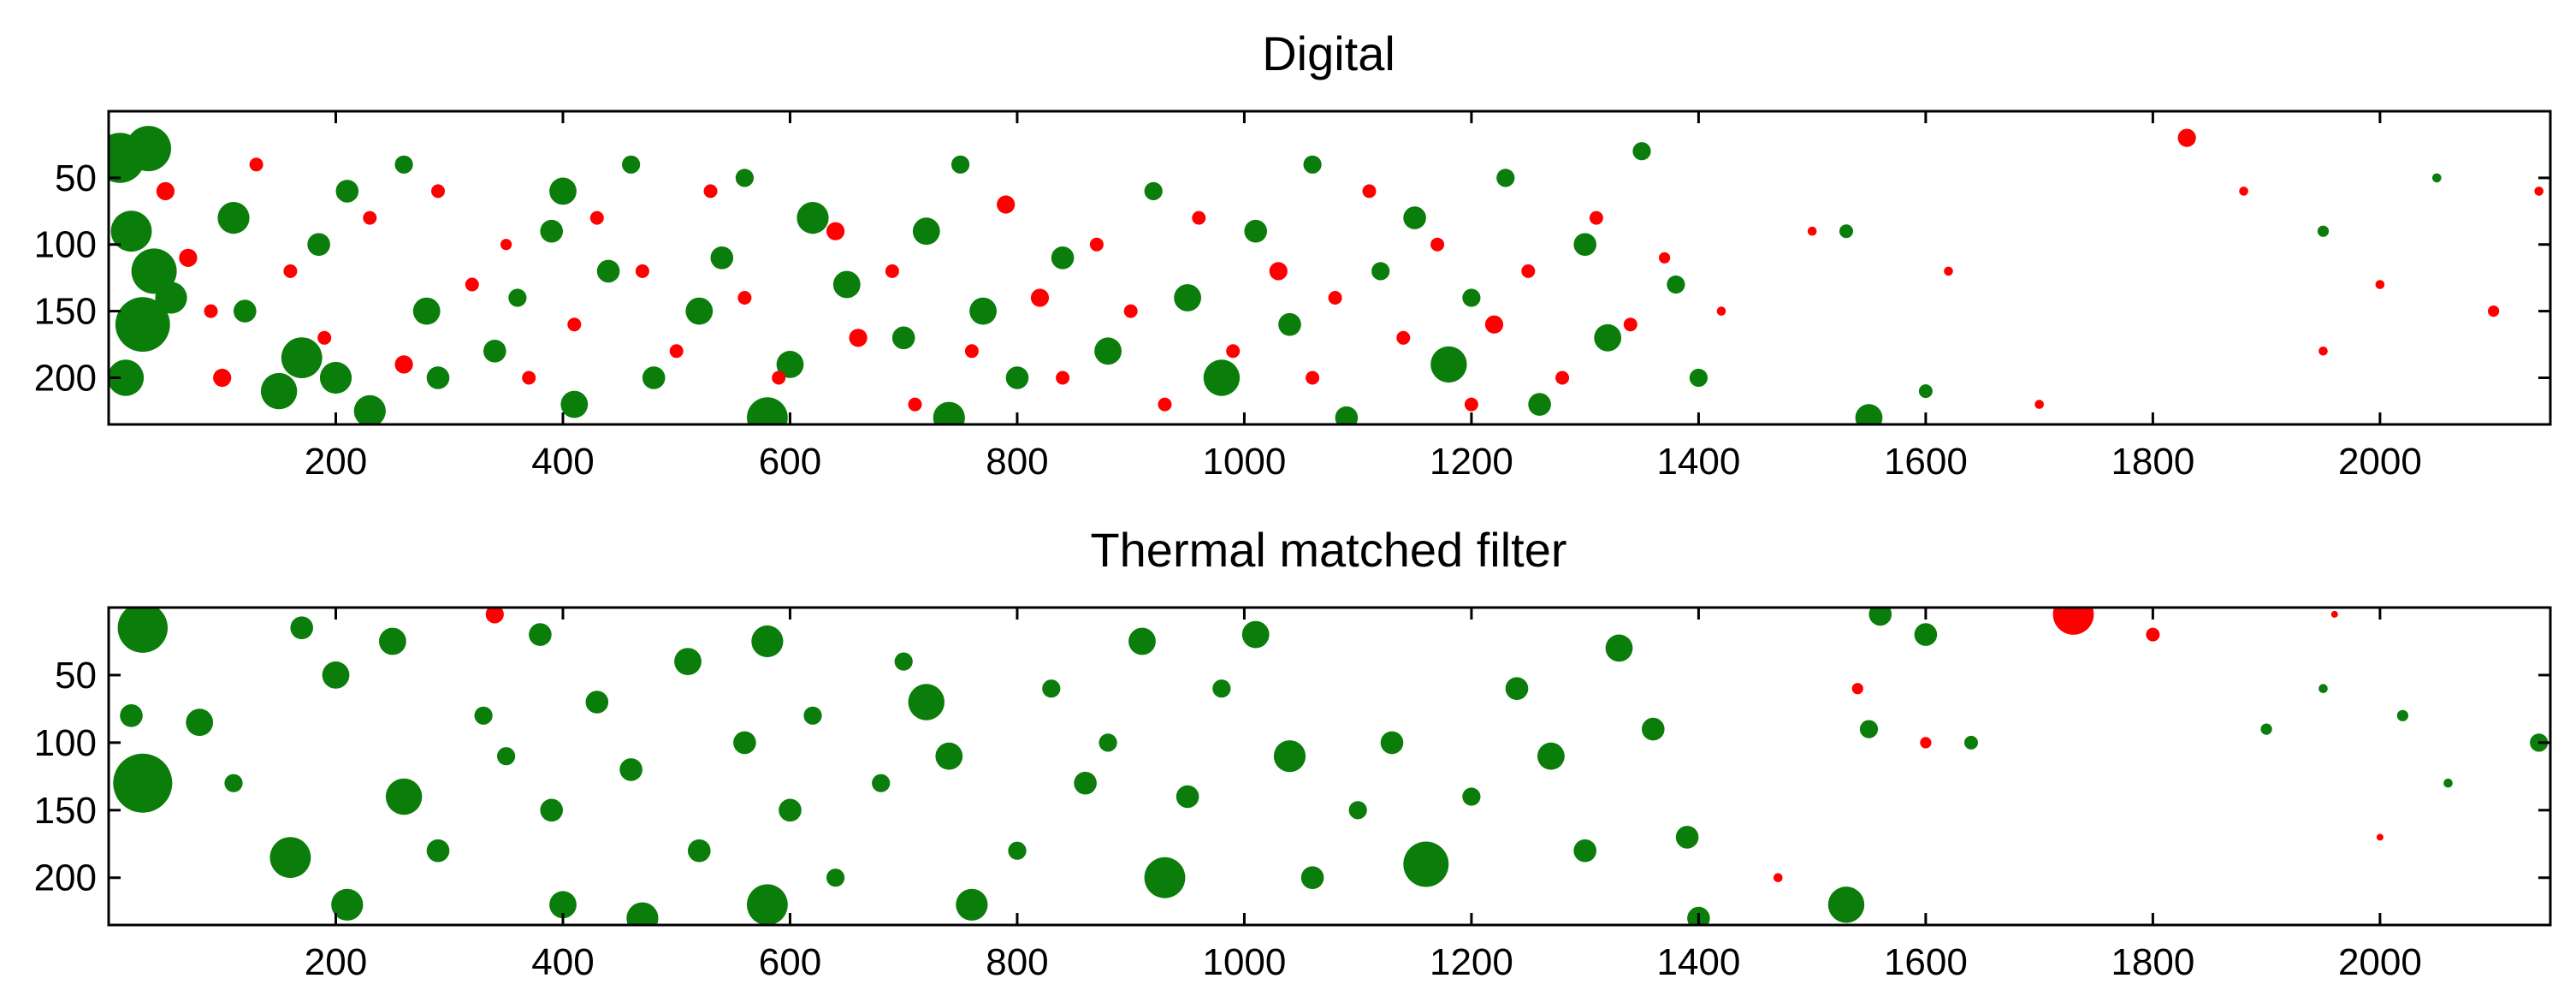 Image resolution: width=2576 pixels, height=1008 pixels. I want to click on panel-title: Thermal matched filter, so click(1328, 550).